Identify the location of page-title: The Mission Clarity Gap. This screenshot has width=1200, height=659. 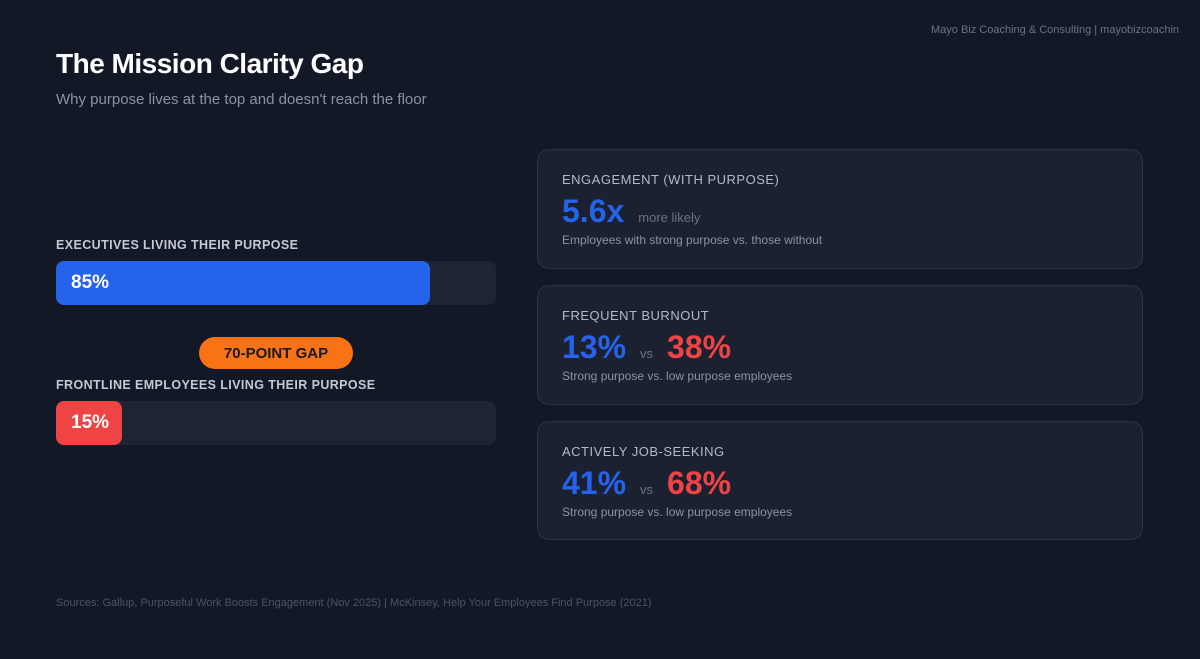
(210, 63).